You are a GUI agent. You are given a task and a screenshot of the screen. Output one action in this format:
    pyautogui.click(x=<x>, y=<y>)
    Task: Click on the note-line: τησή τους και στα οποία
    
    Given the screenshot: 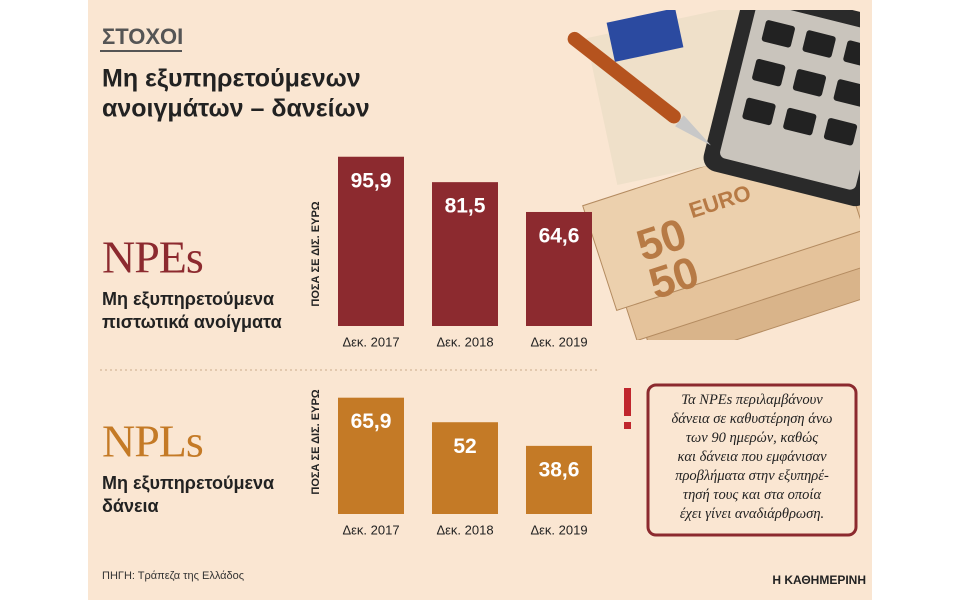 What is the action you would take?
    pyautogui.click(x=752, y=495)
    